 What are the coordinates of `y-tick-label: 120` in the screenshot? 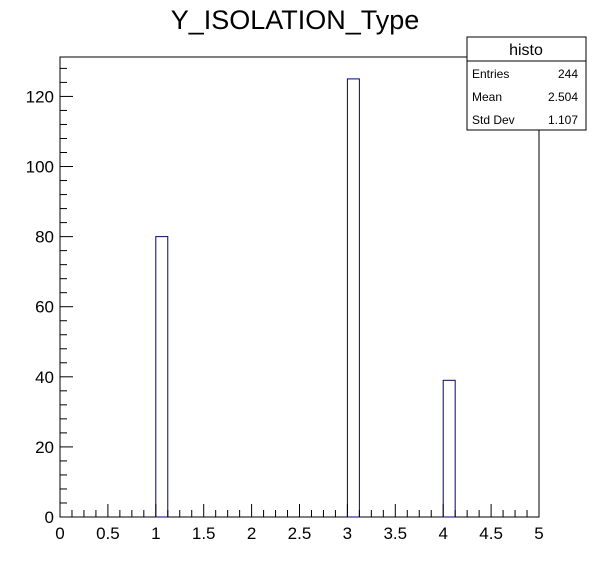 It's located at (40, 96).